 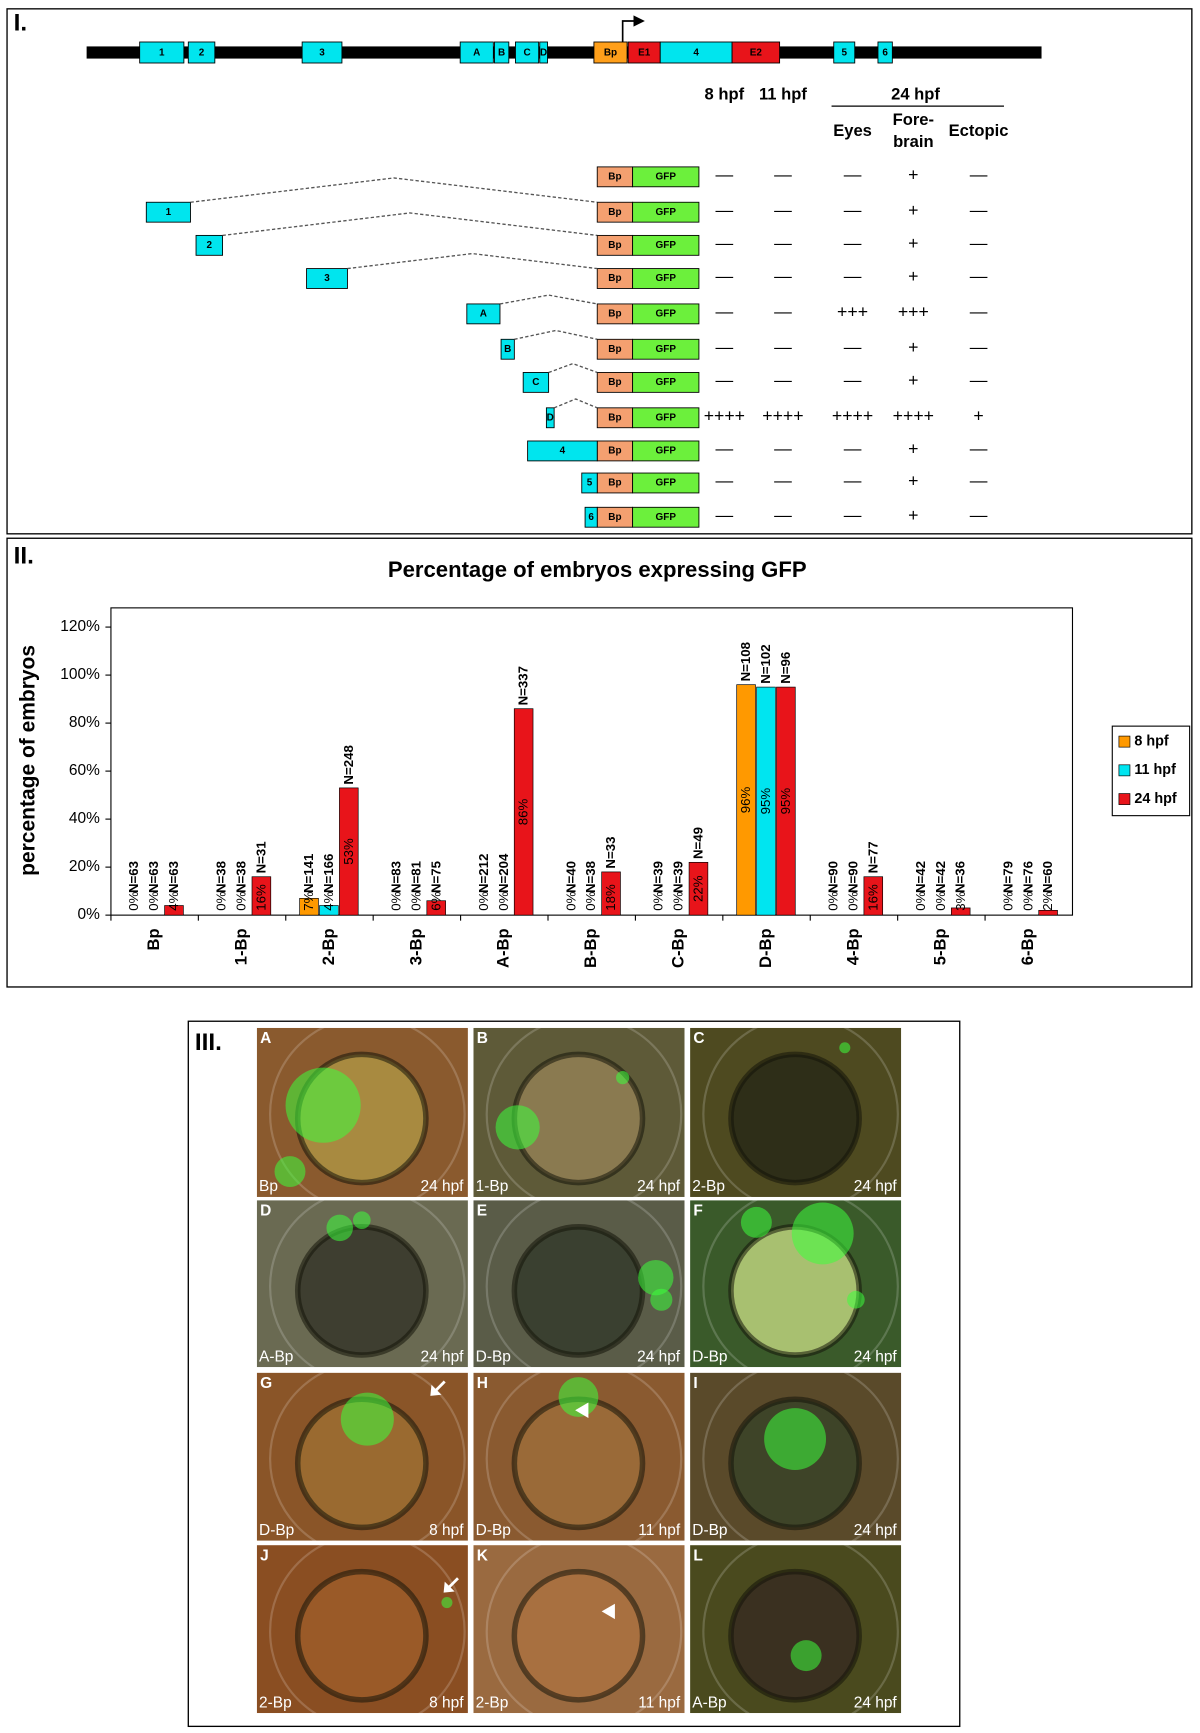 I want to click on x-tick-label: 4-Bp, so click(x=852, y=946).